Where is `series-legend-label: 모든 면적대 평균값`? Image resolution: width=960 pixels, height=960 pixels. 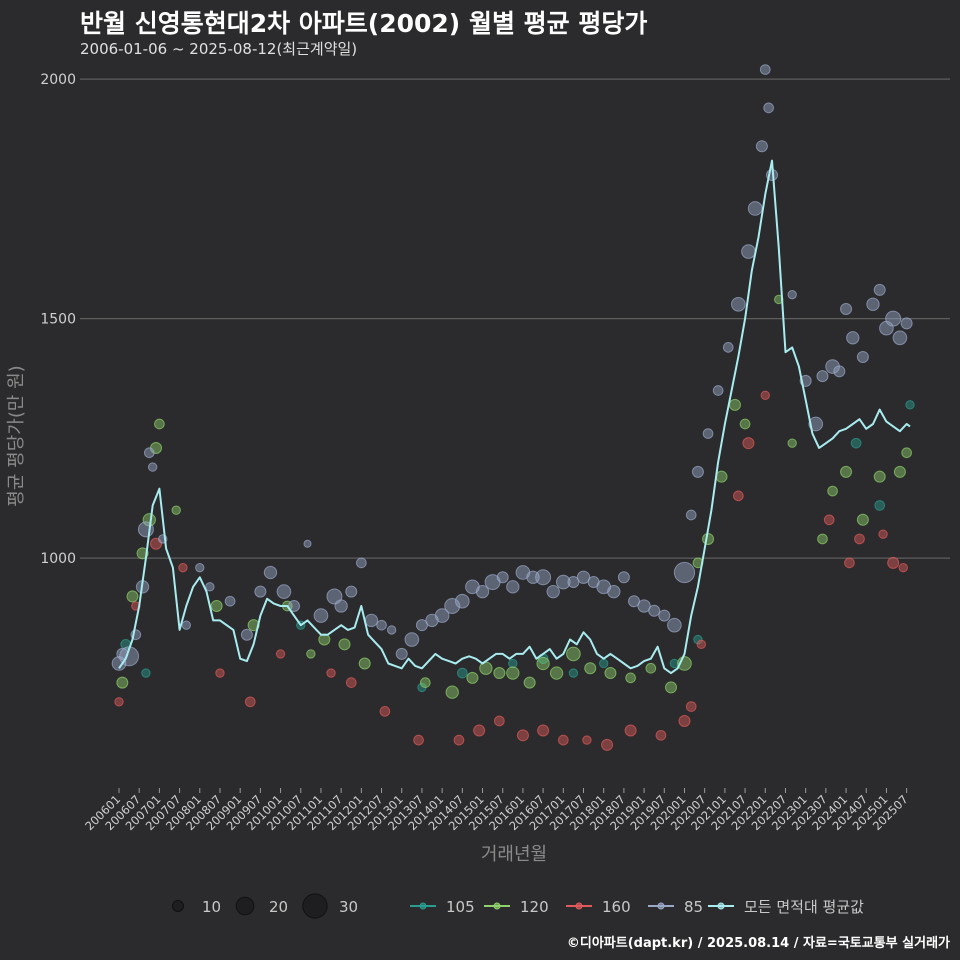
series-legend-label: 모든 면적대 평균값 is located at coordinates (804, 907).